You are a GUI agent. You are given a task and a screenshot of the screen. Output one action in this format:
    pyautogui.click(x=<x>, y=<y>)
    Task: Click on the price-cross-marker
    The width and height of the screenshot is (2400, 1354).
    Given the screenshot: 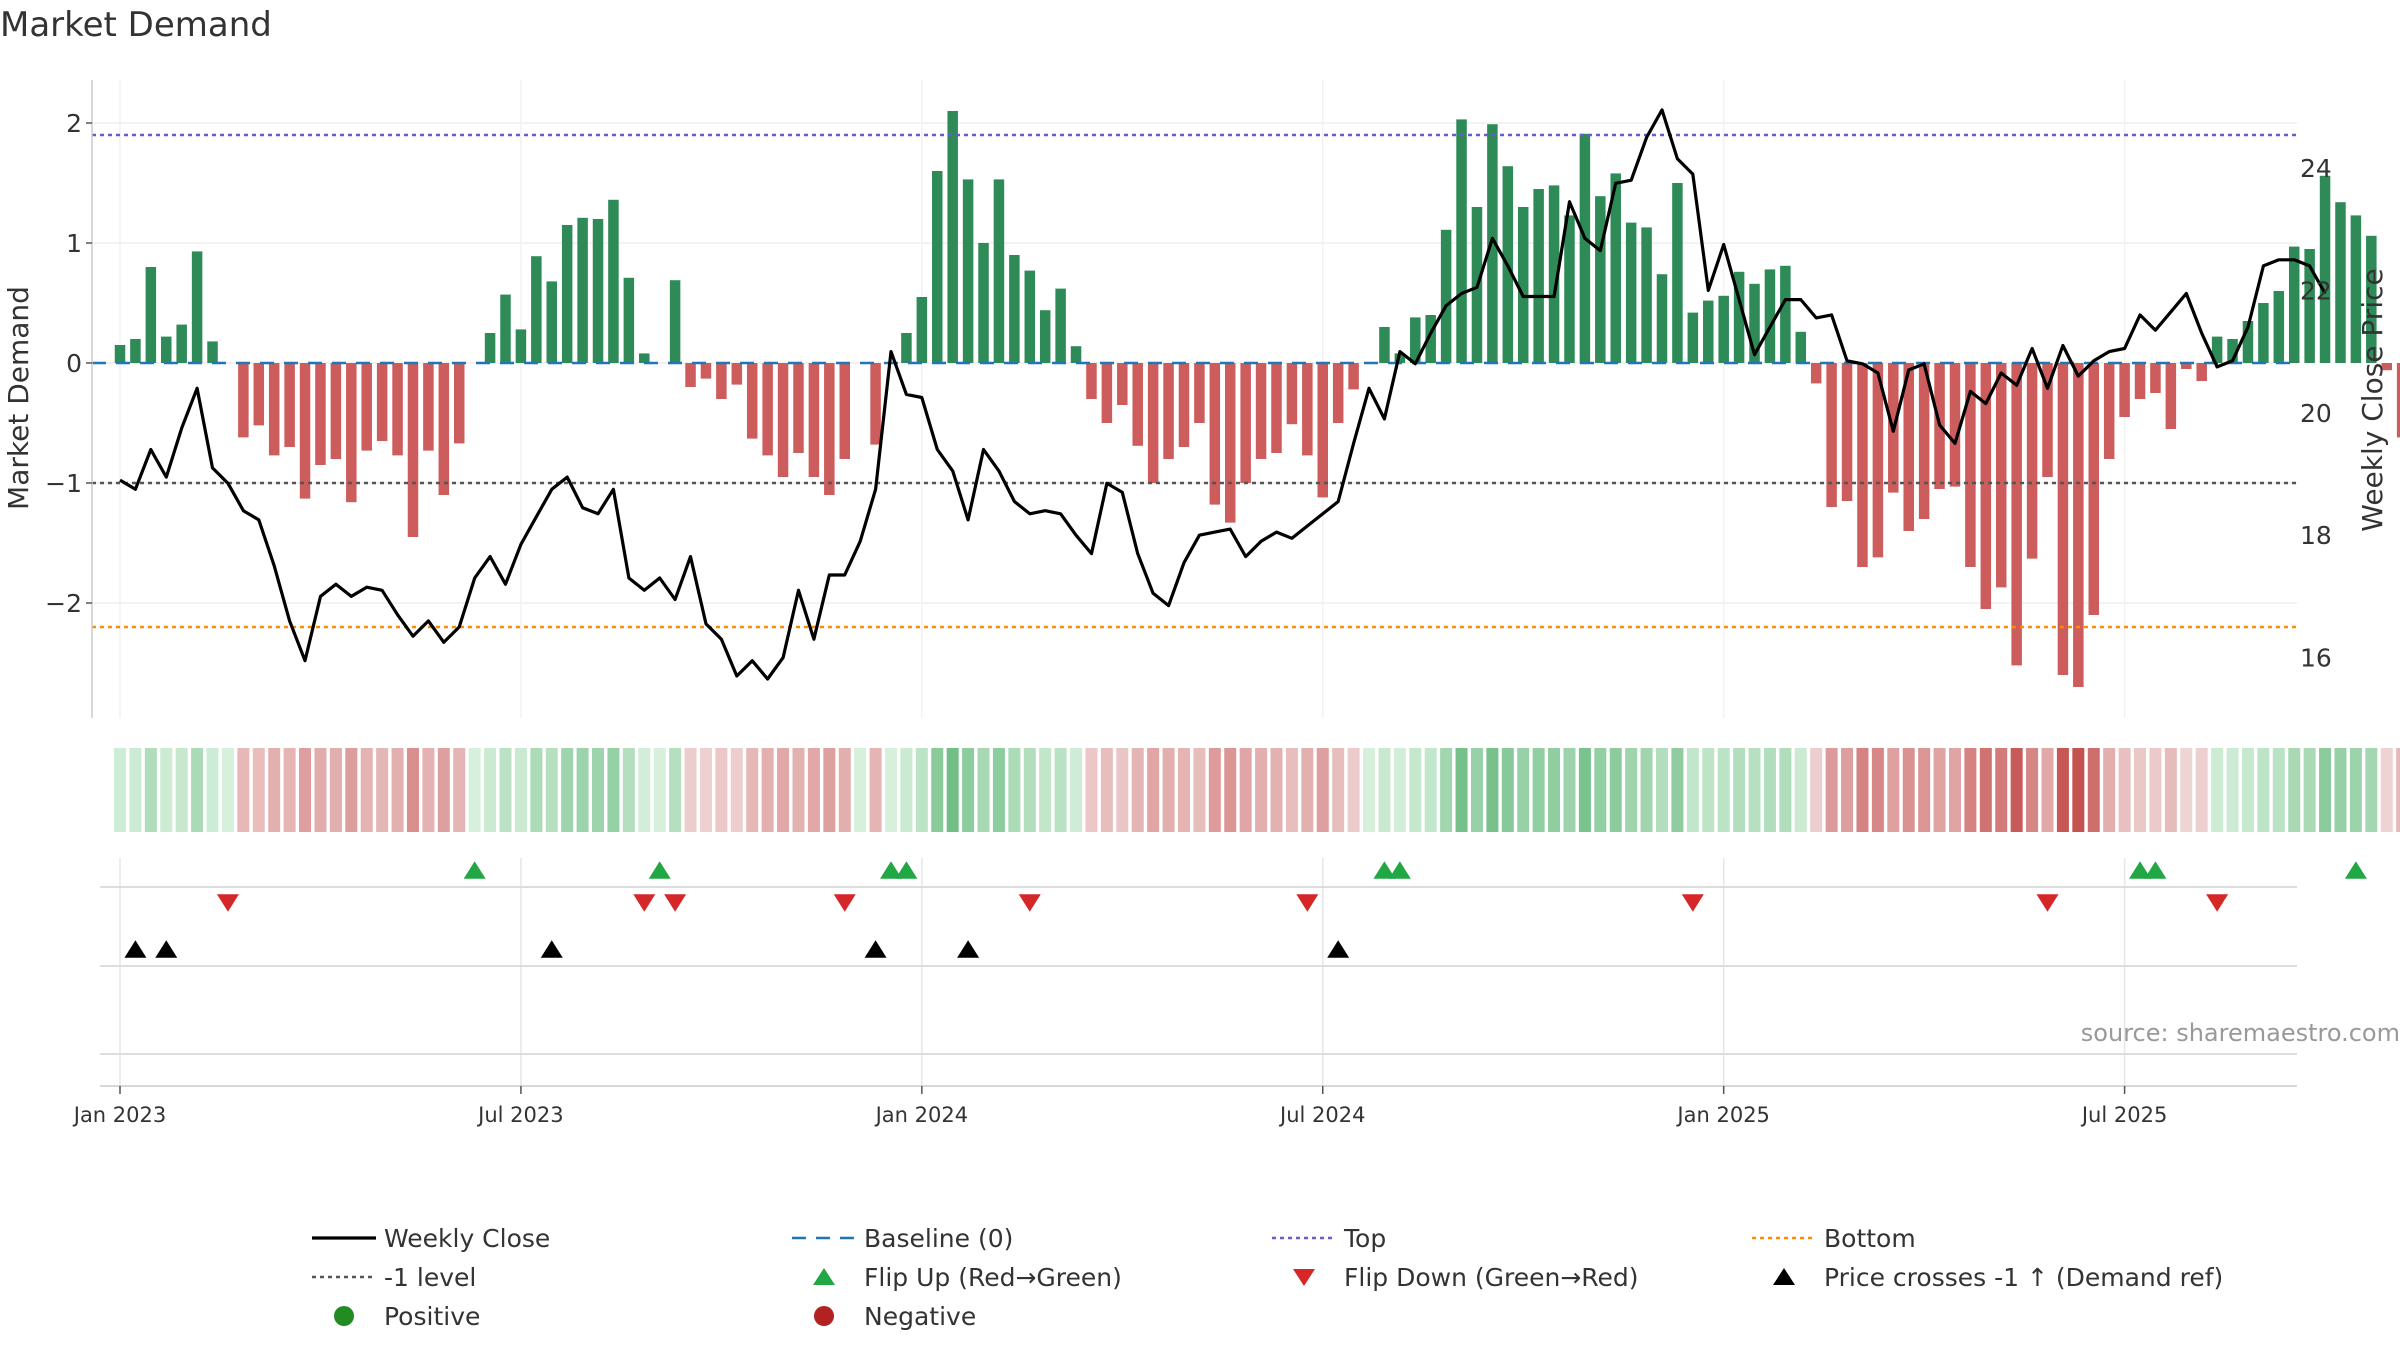 What is the action you would take?
    pyautogui.click(x=1338, y=949)
    